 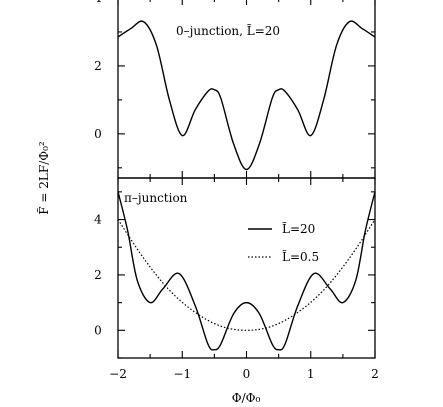 I want to click on legend-label-series-2: L̃=0.5, so click(x=300, y=256).